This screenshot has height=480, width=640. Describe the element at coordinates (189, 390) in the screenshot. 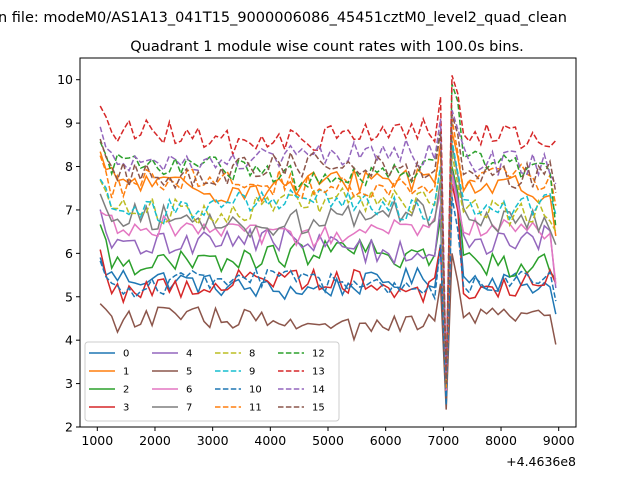

I see `legend-label-6: 6` at that location.